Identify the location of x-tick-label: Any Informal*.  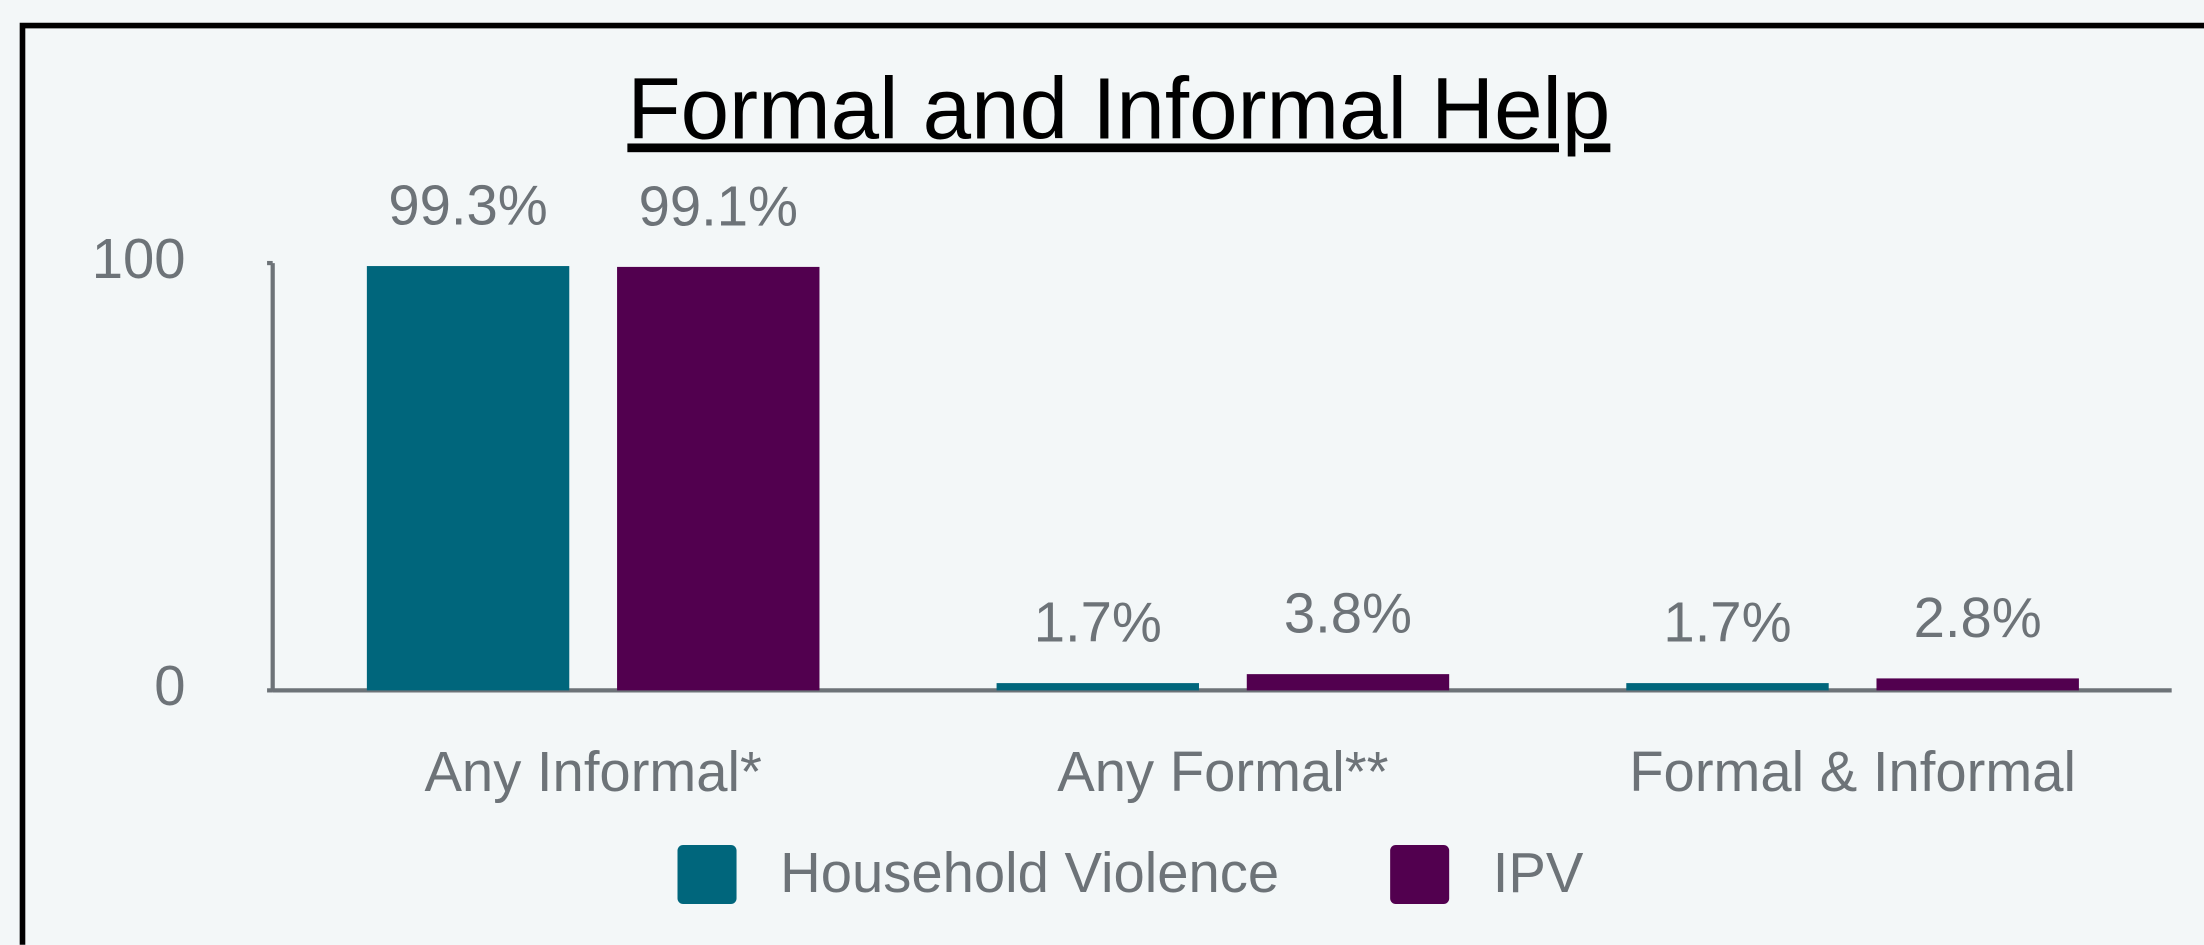
(592, 771).